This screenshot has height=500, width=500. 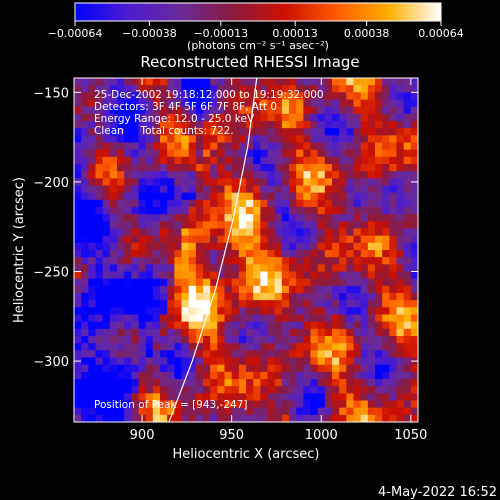 What do you see at coordinates (142, 435) in the screenshot?
I see `x-tick-label: 900` at bounding box center [142, 435].